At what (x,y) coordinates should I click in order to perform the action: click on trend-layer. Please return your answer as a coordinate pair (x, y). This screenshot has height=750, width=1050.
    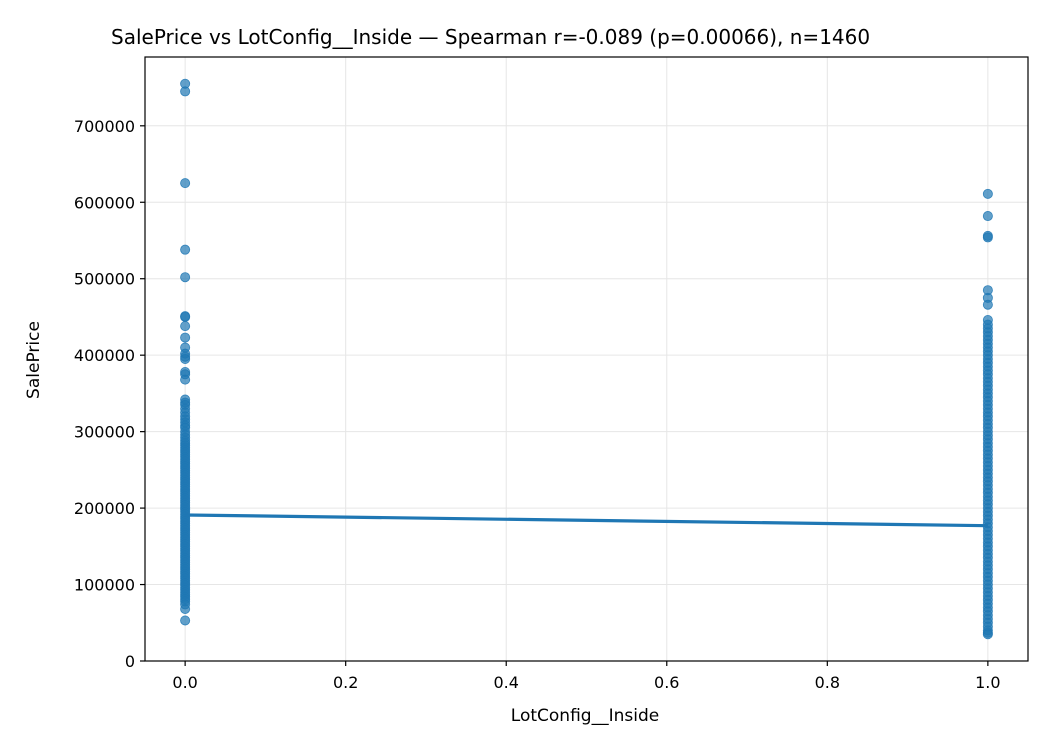
    Looking at the image, I should click on (586, 520).